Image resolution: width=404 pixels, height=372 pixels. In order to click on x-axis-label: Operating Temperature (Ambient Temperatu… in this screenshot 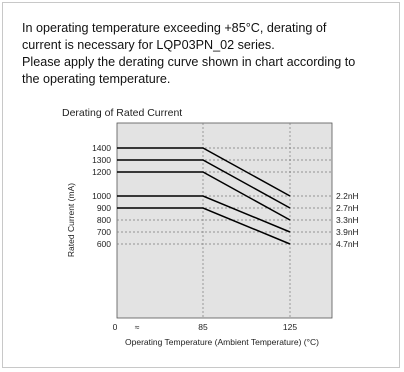, I will do `click(222, 342)`.